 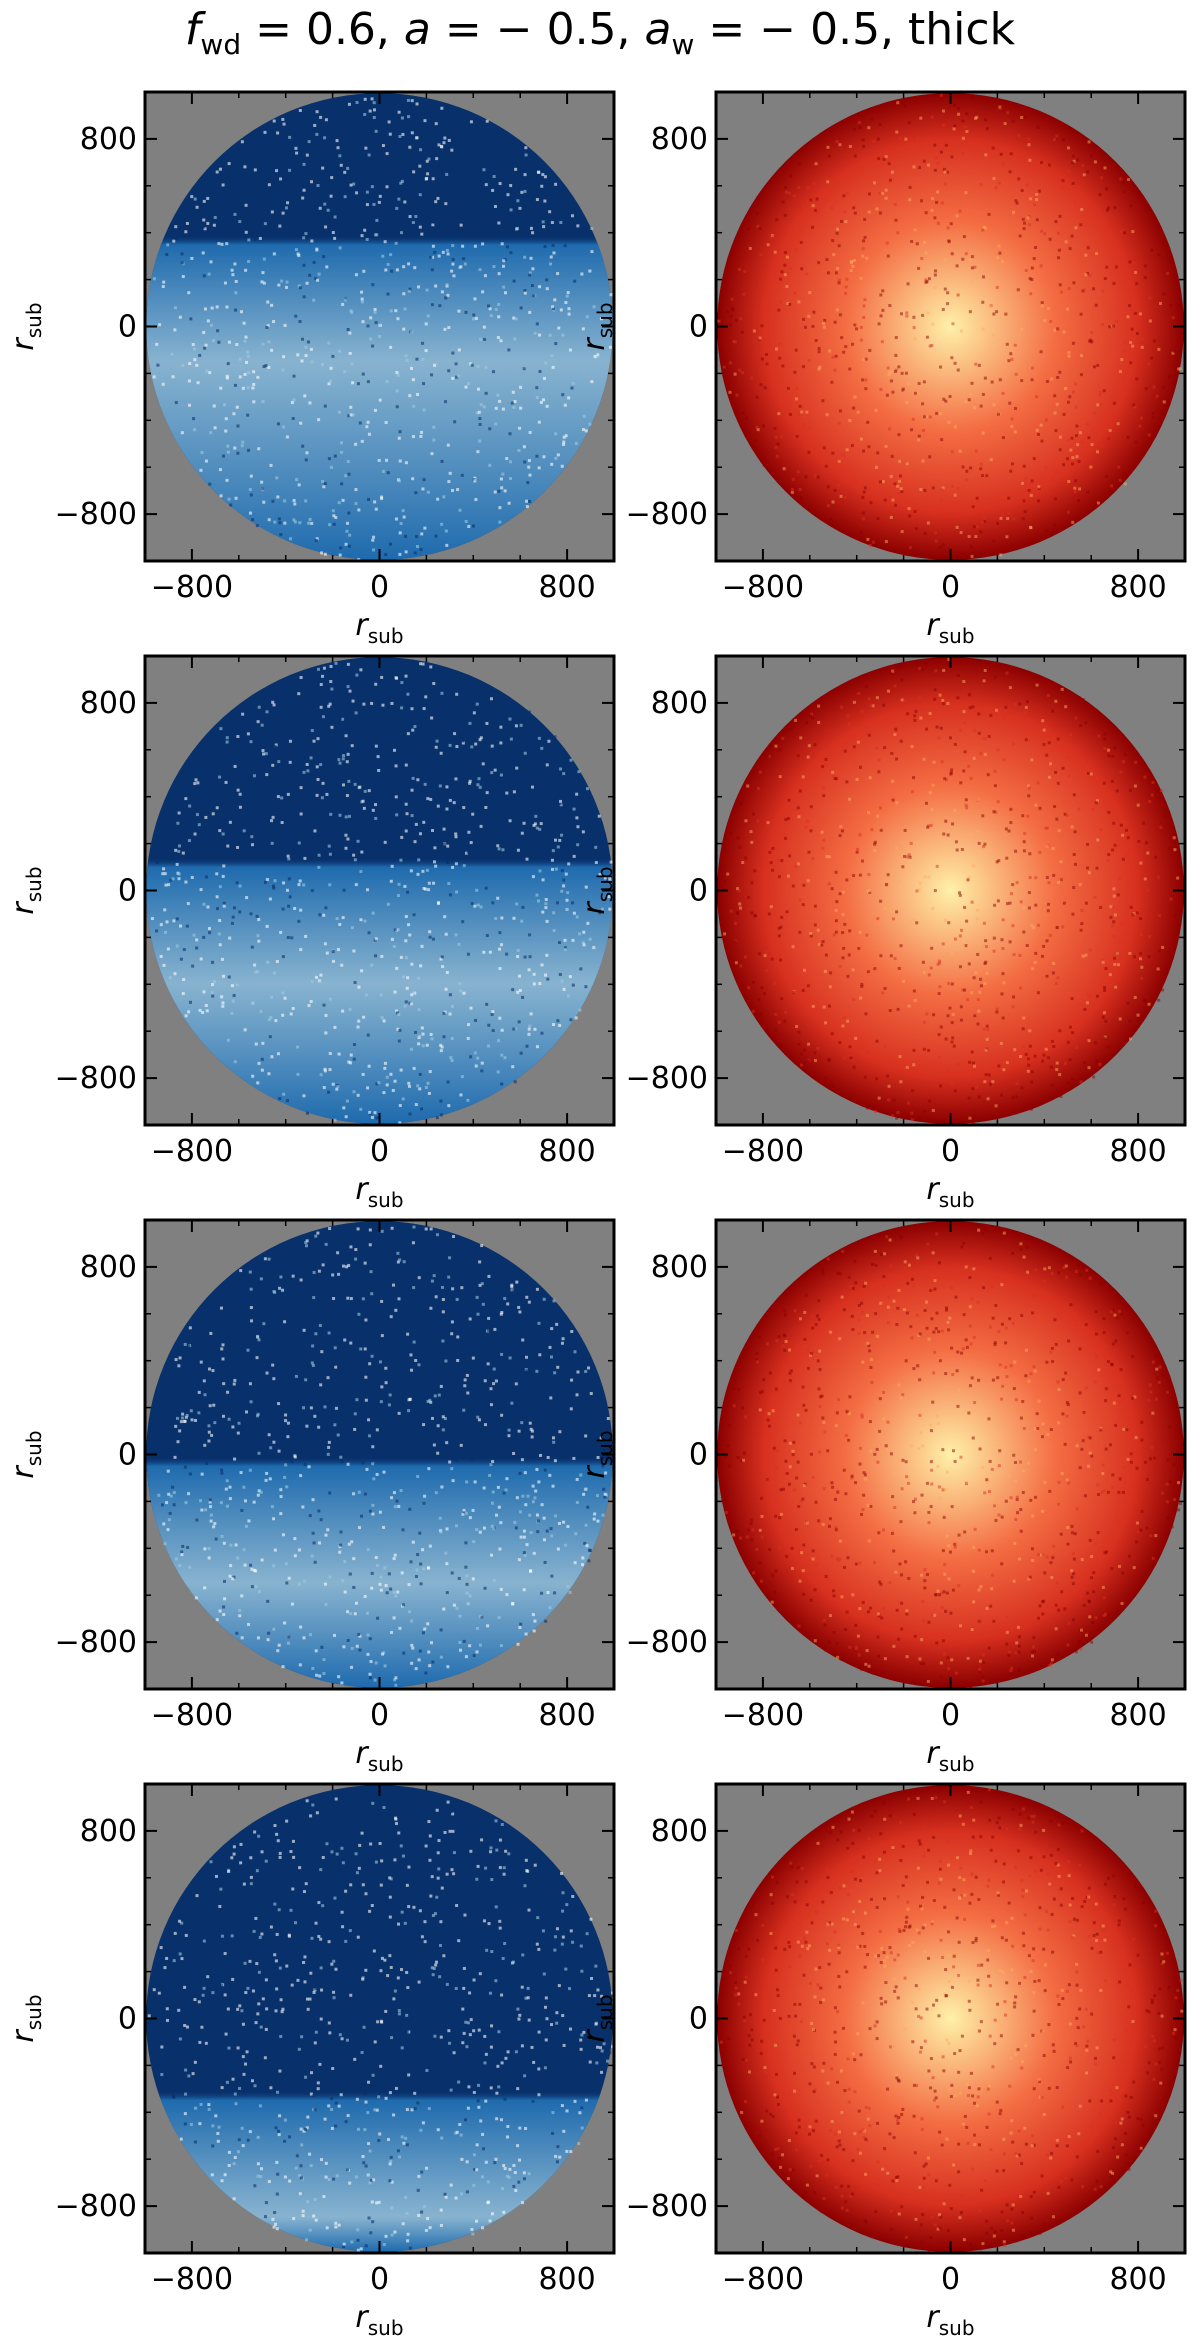 I want to click on title-f-symbol: f, so click(x=192, y=29).